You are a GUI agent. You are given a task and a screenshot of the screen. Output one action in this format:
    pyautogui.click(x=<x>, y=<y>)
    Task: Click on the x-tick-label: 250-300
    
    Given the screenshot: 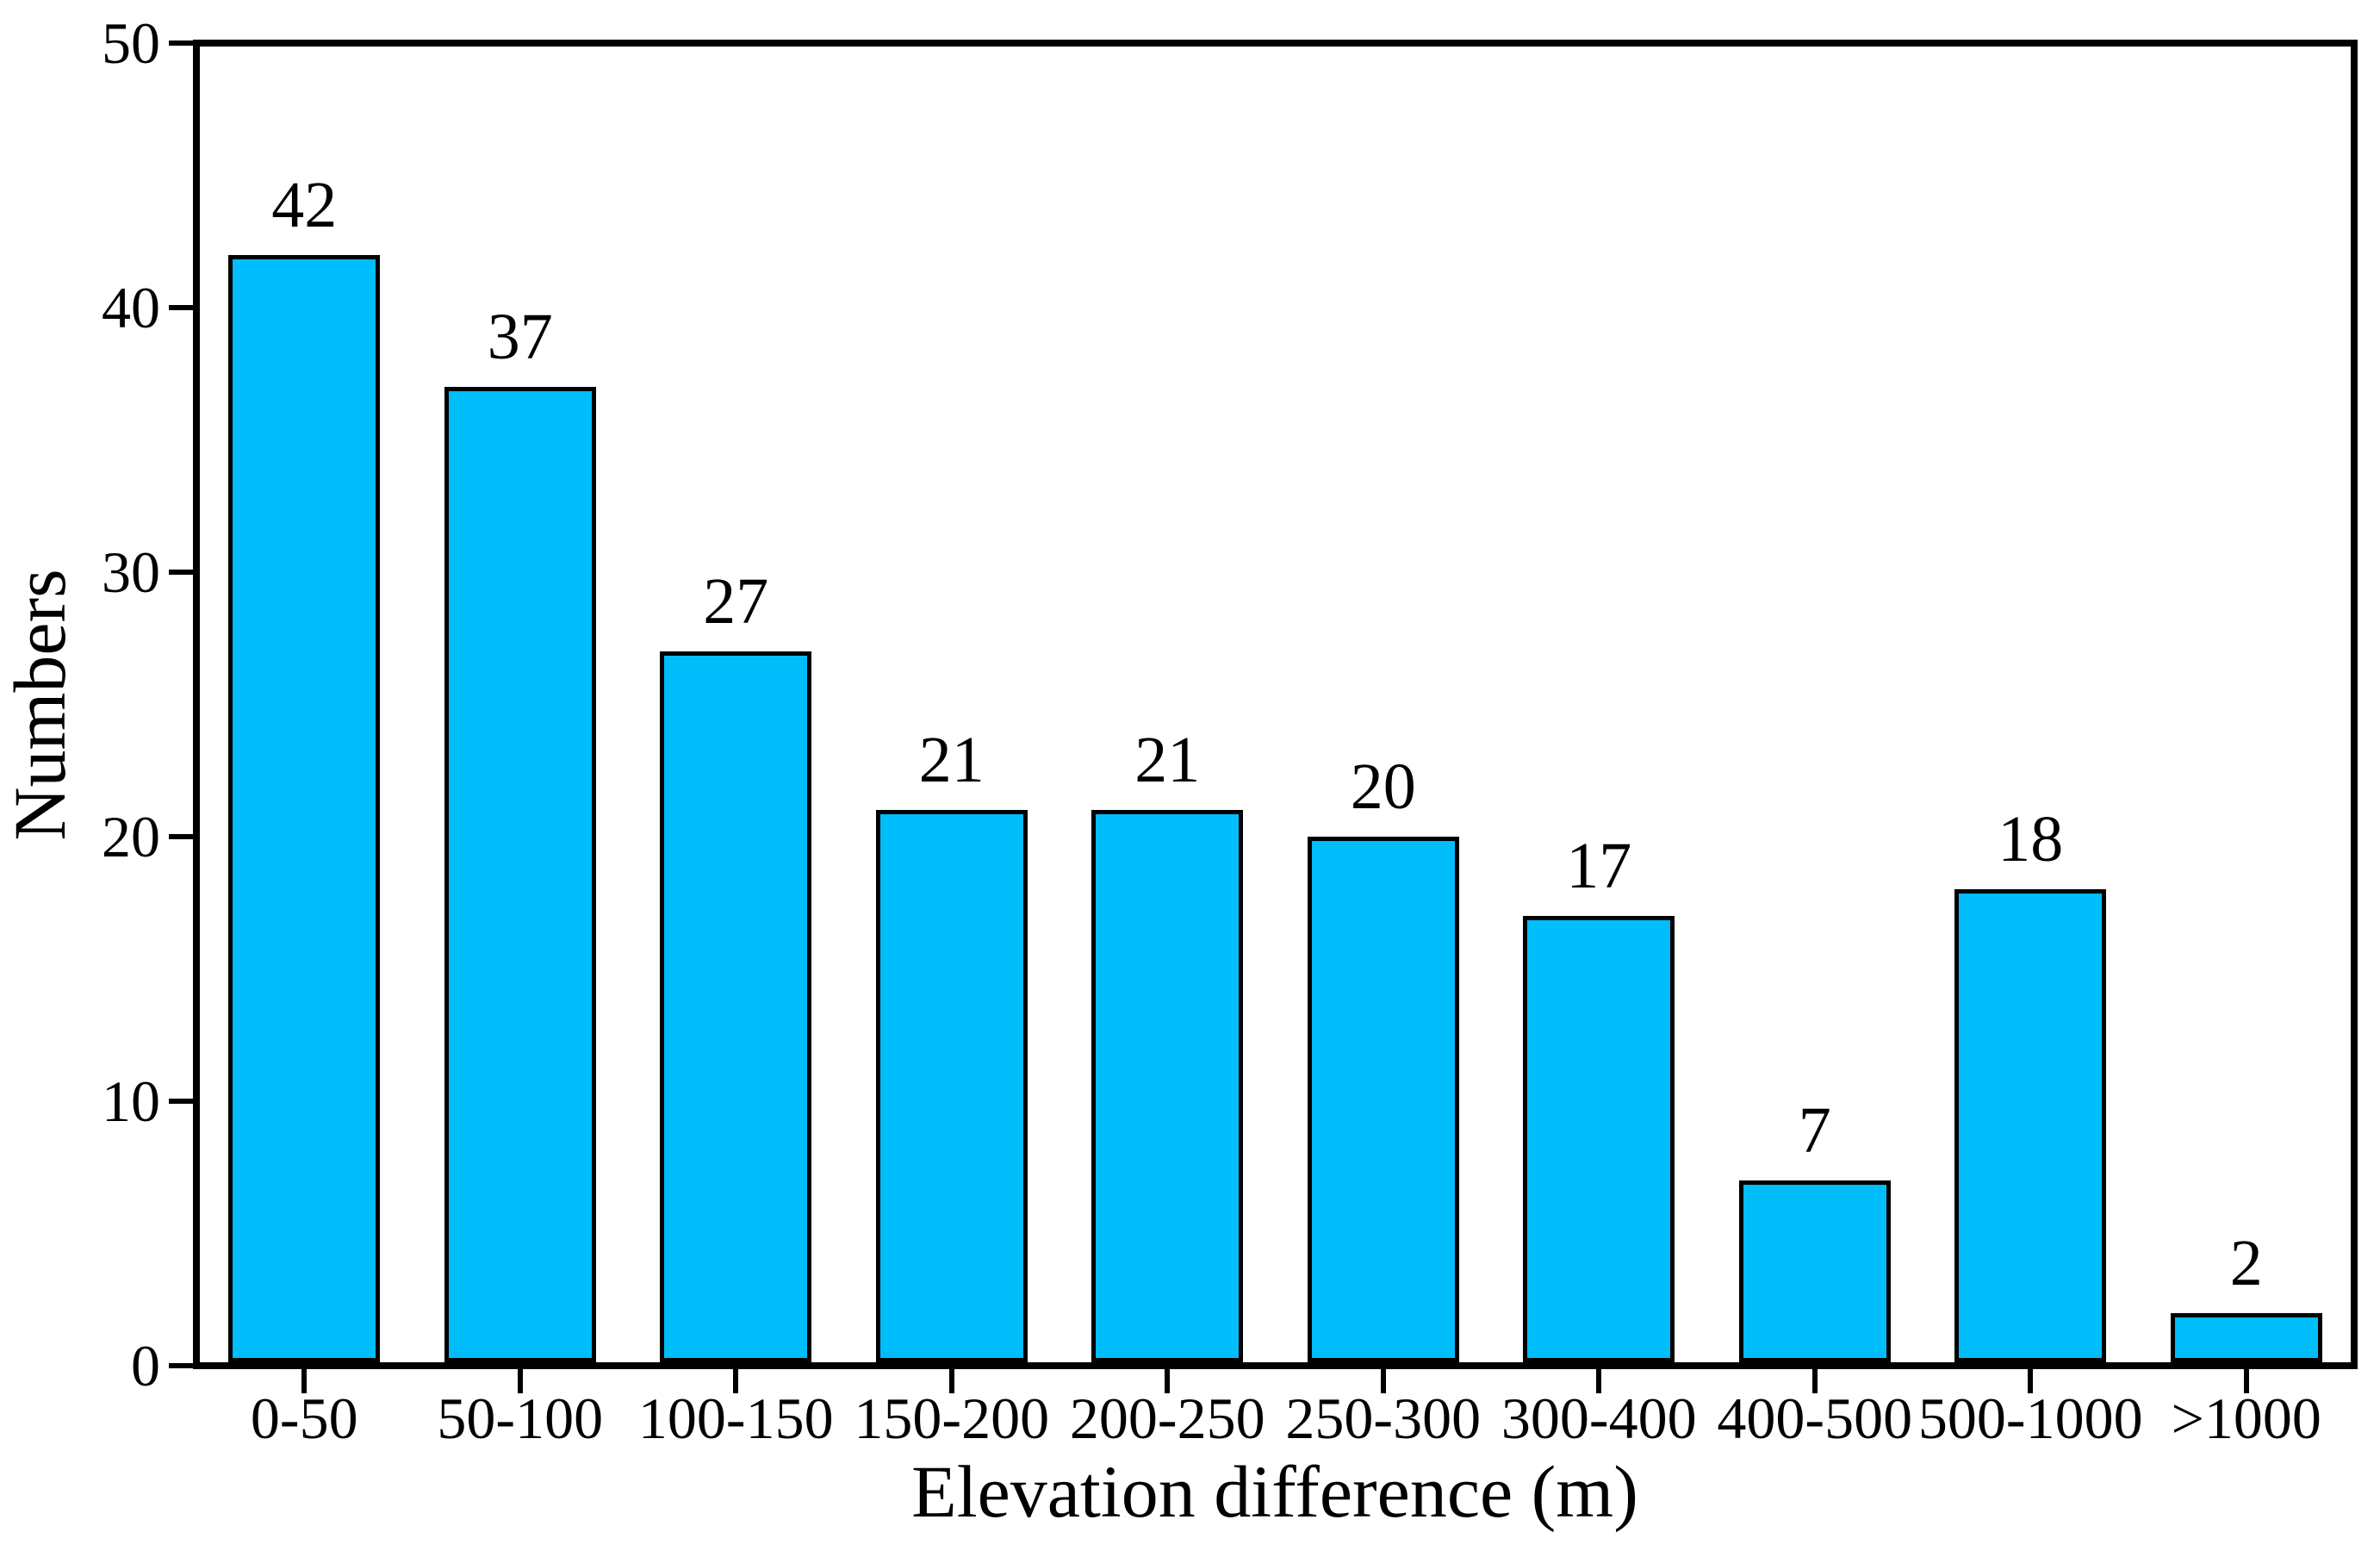 What is the action you would take?
    pyautogui.click(x=1384, y=1418)
    